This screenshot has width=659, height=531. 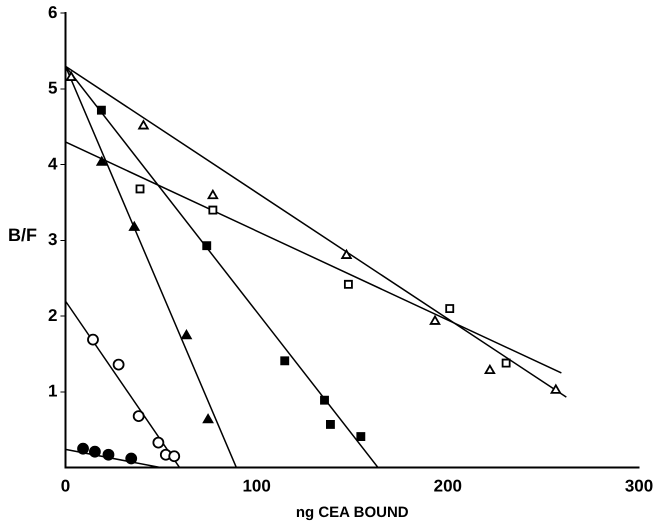 What do you see at coordinates (639, 486) in the screenshot?
I see `x-tick-label: 300` at bounding box center [639, 486].